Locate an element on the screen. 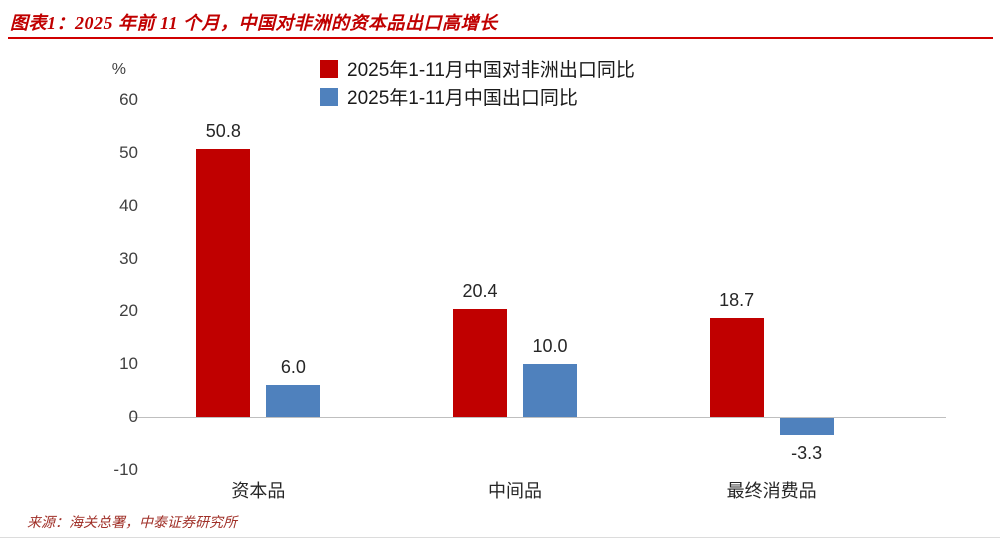 This screenshot has height=541, width=1000. source-note: 来源：海关总署，中泰证券研究所 is located at coordinates (132, 523).